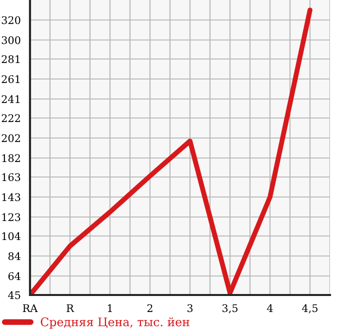  Describe the element at coordinates (110, 308) in the screenshot. I see `x-tick-label: 1` at that location.